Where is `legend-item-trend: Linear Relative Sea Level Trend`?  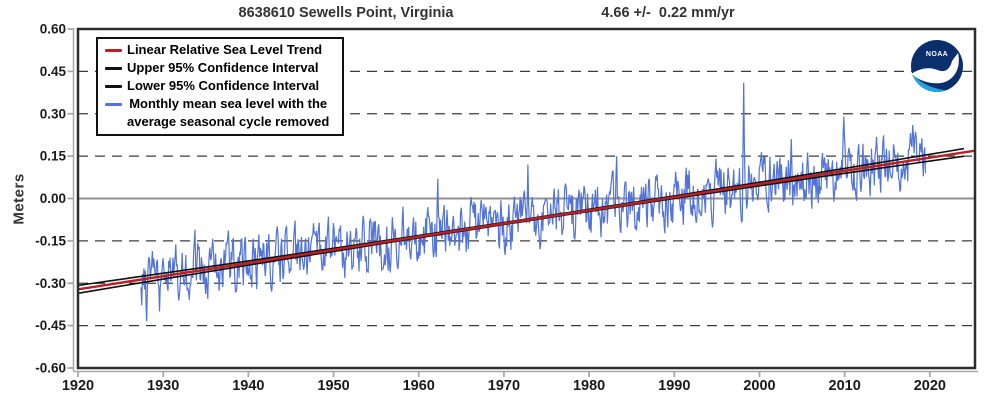 legend-item-trend: Linear Relative Sea Level Trend is located at coordinates (221, 50).